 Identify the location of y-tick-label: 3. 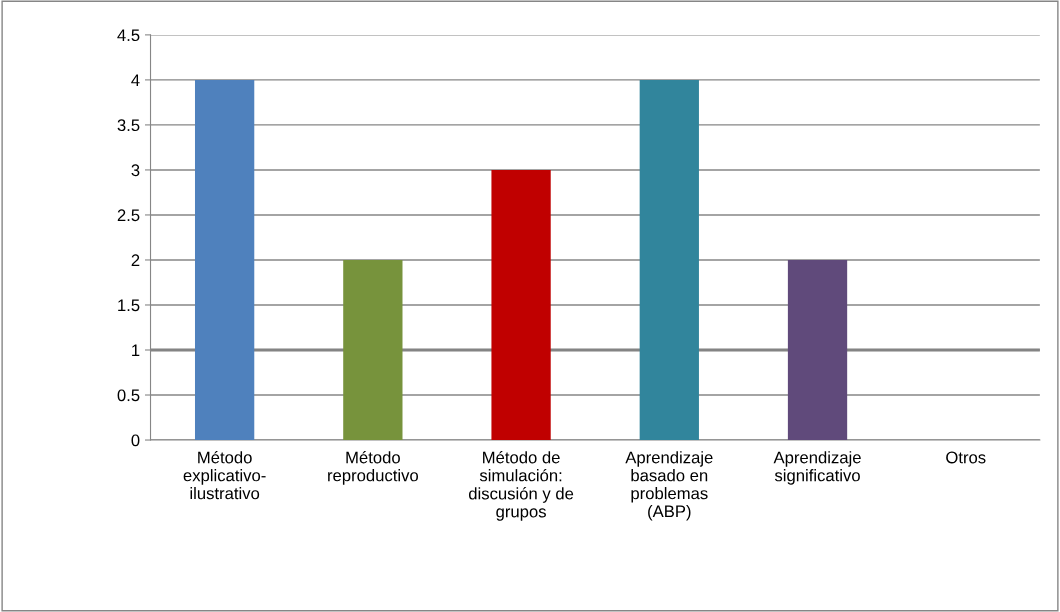
(135, 170).